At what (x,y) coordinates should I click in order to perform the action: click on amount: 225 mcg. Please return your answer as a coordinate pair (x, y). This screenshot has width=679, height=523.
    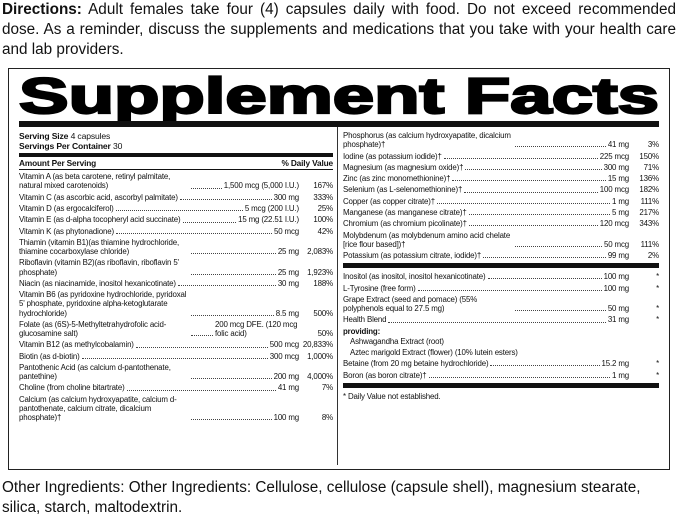
    Looking at the image, I should click on (614, 156).